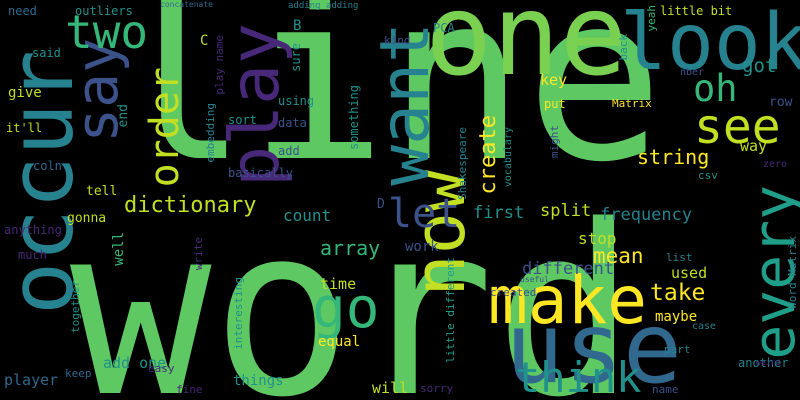 This screenshot has height=400, width=800. I want to click on word-got: got, so click(759, 66).